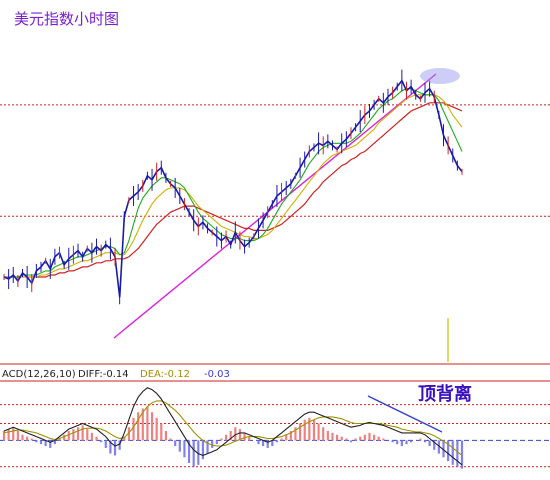 The height and width of the screenshot is (480, 550). I want to click on macd-label: ACD(12,26,10), so click(39, 374).